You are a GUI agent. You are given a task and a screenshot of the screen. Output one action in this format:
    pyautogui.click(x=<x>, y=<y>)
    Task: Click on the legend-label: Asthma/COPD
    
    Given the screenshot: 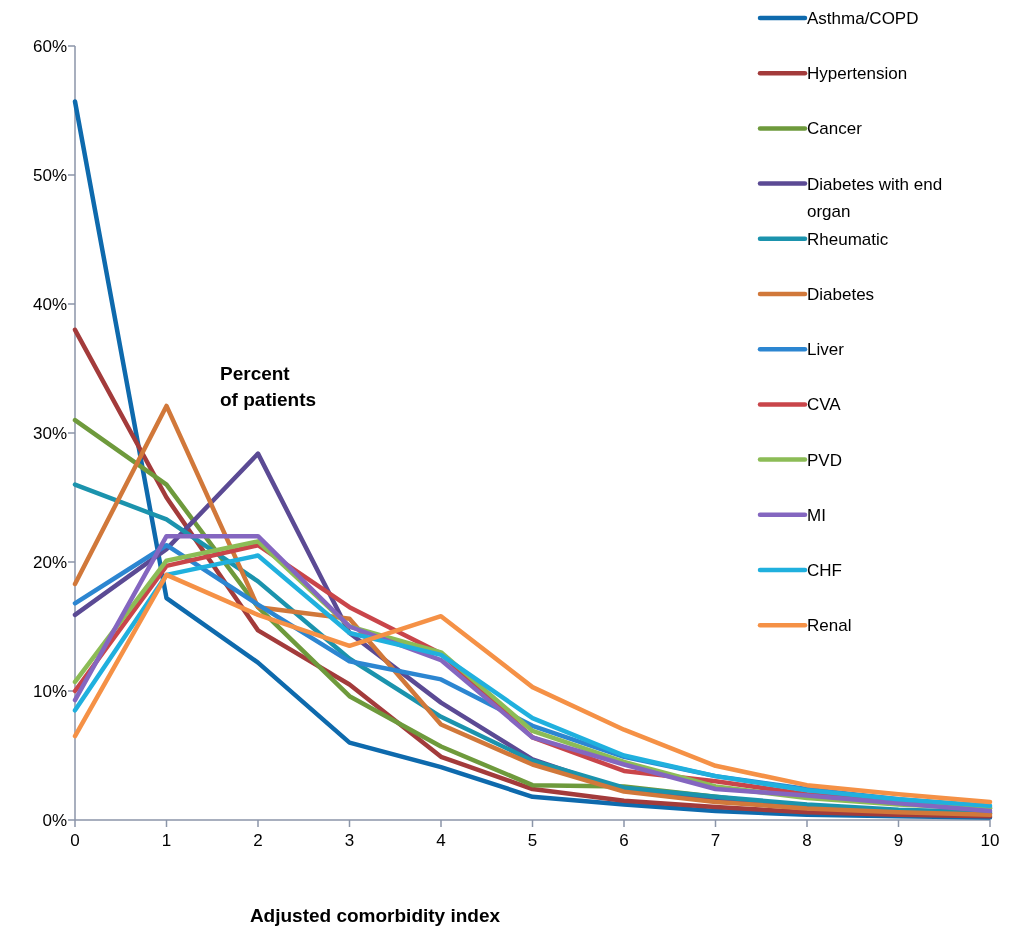 What is the action you would take?
    pyautogui.click(x=863, y=18)
    